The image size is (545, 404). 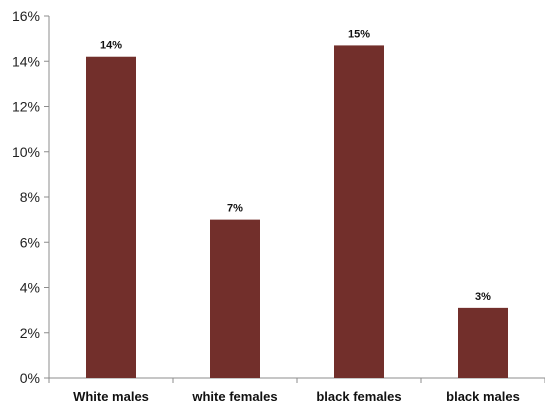 I want to click on data-label: 3%, so click(x=483, y=297).